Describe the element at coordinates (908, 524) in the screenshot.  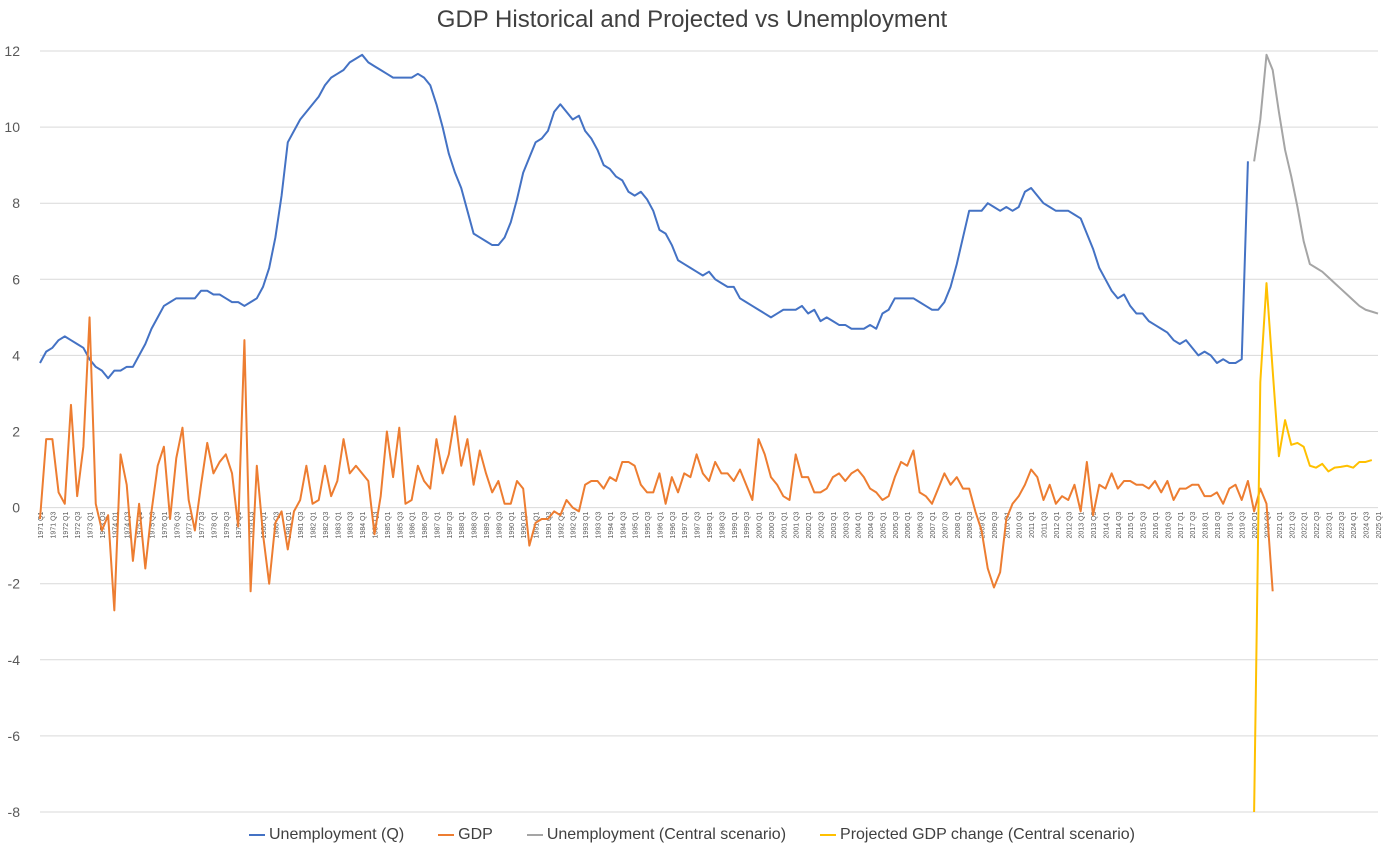
I see `x-tick-label: 2006 Q1` at that location.